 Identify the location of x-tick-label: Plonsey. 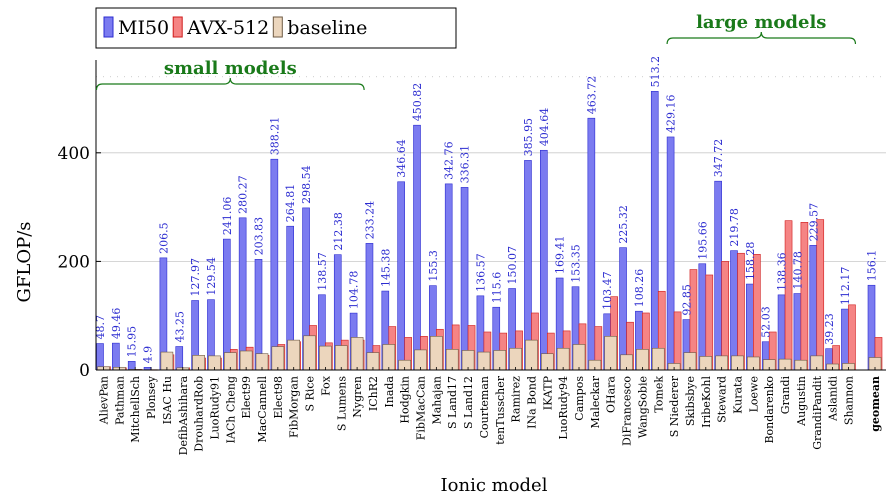
(151, 397).